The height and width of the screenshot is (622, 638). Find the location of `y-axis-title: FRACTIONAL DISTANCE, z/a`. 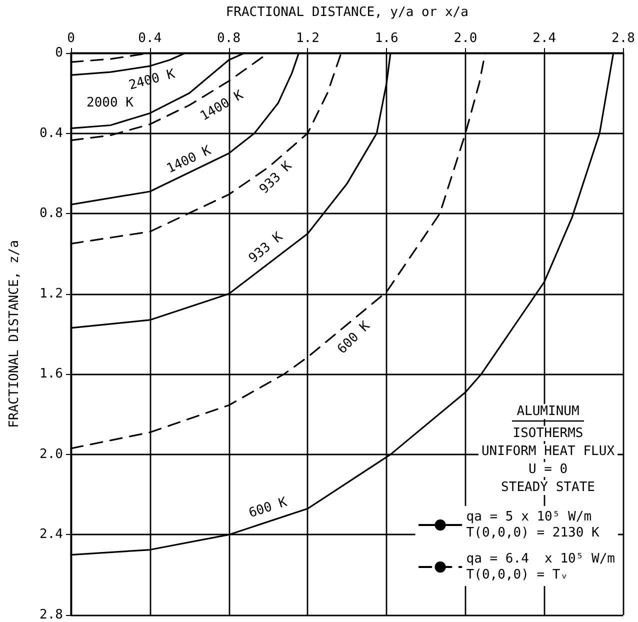

y-axis-title: FRACTIONAL DISTANCE, z/a is located at coordinates (14, 334).